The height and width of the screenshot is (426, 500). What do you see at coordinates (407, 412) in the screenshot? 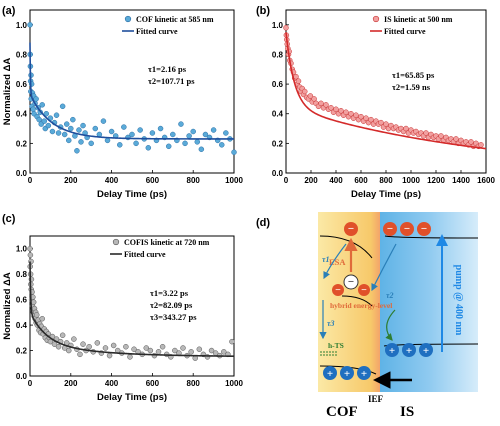
I see `is-label: IS` at bounding box center [407, 412].